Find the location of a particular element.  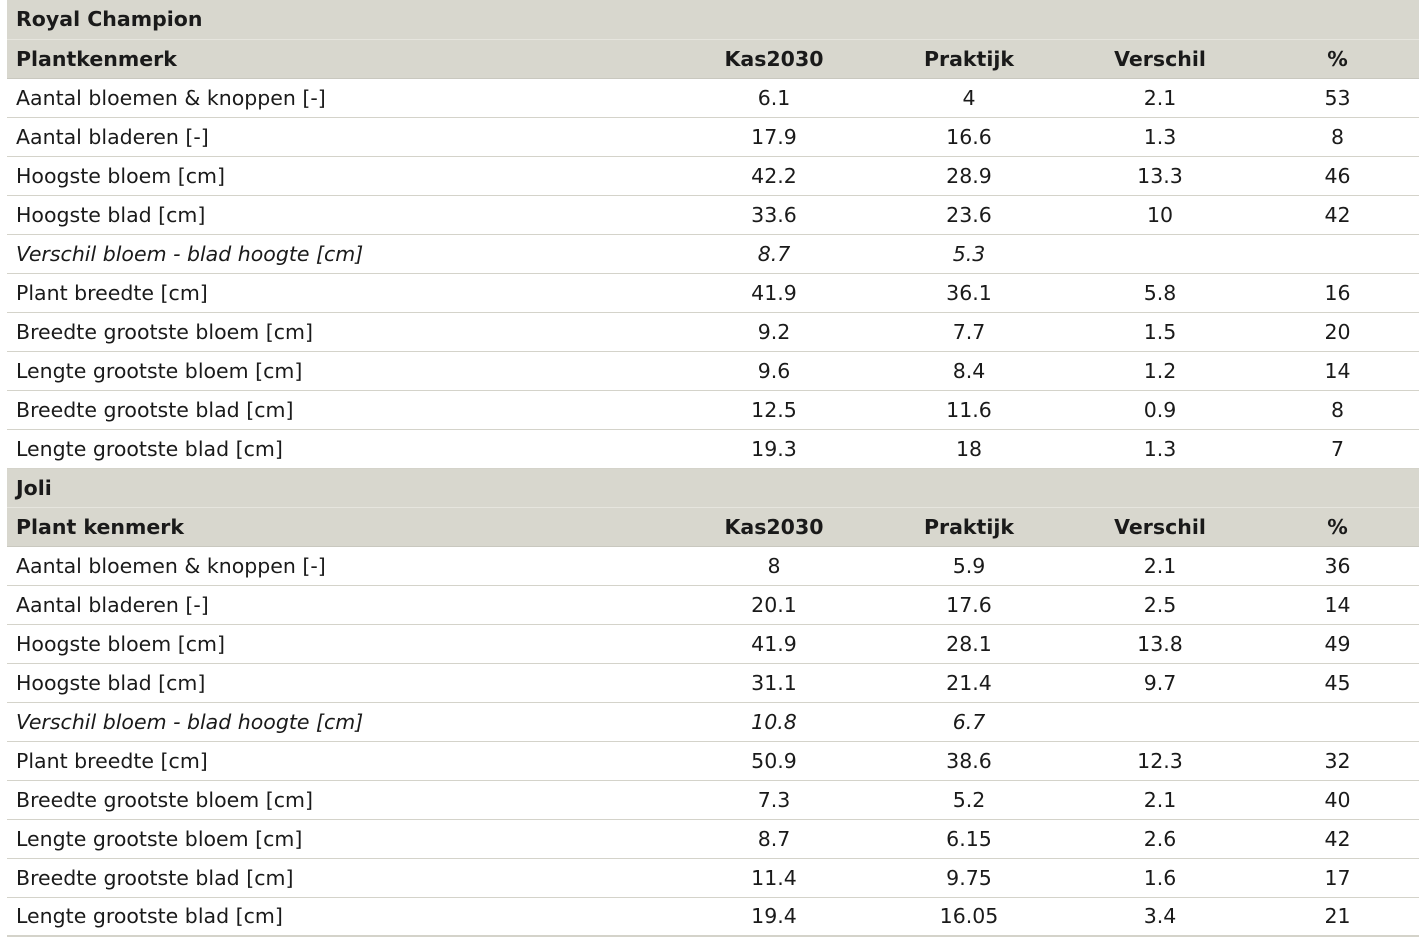

table-row: Breedte grootste bloem [cm] 7.3 5.2 2.1 40 is located at coordinates (713, 800).